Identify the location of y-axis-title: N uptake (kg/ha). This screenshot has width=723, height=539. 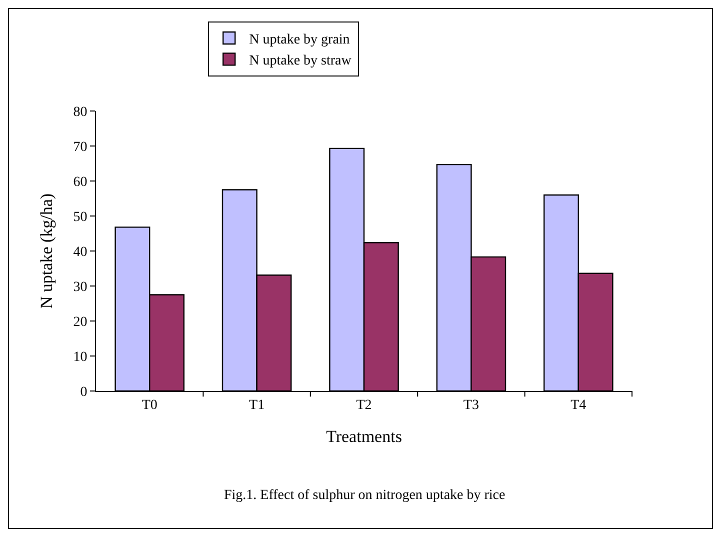
(46, 251).